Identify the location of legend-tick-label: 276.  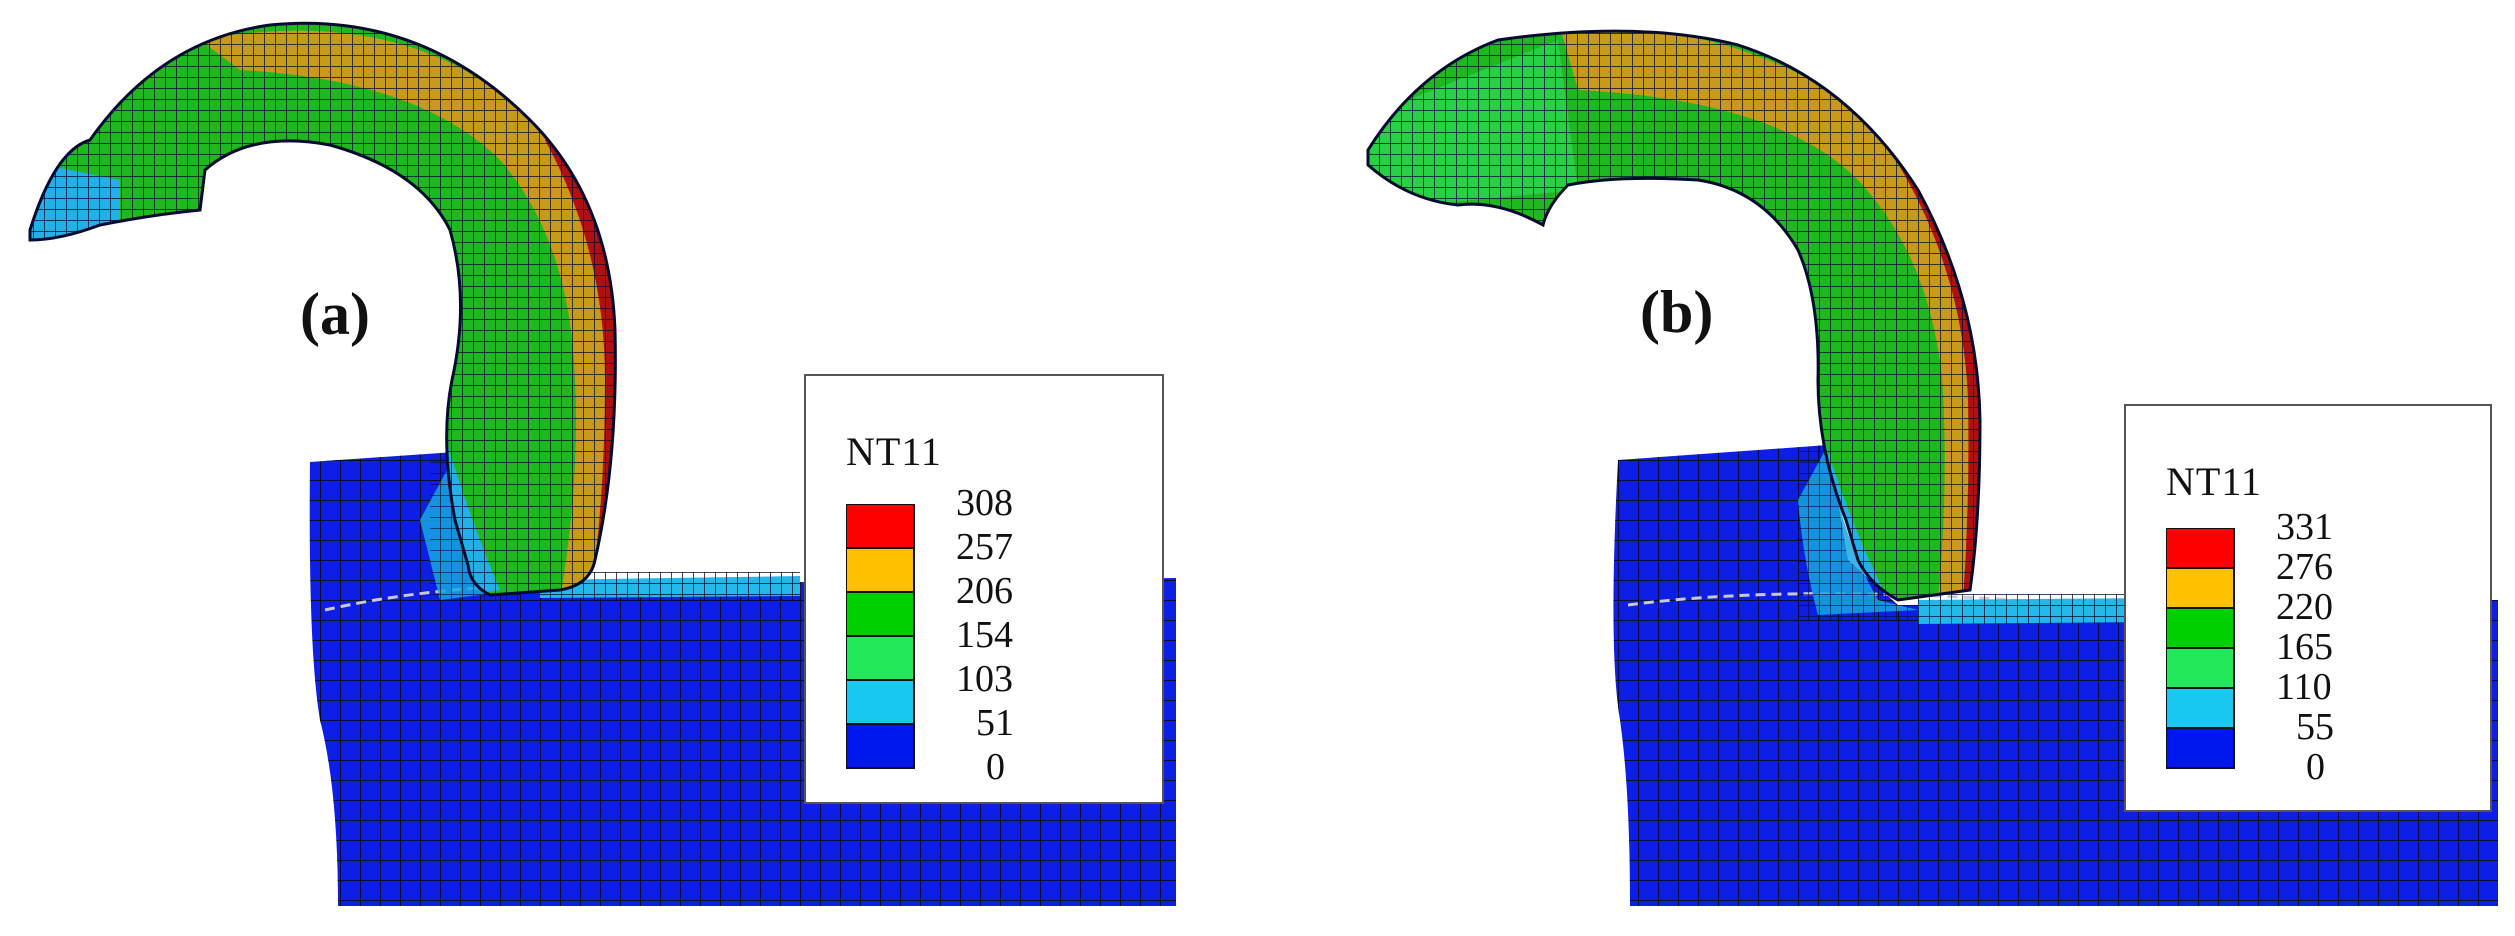
(2304, 567).